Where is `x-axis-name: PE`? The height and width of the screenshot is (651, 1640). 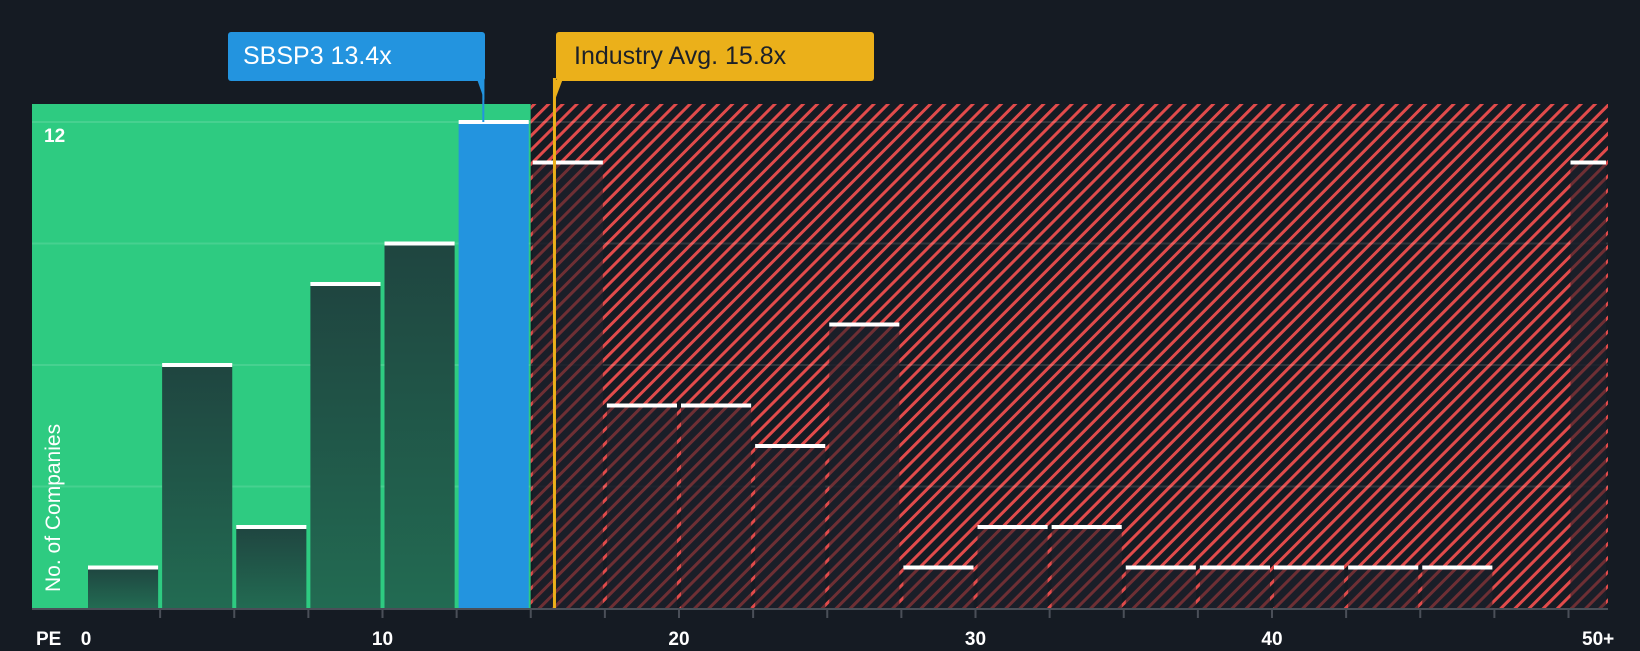
x-axis-name: PE is located at coordinates (49, 639).